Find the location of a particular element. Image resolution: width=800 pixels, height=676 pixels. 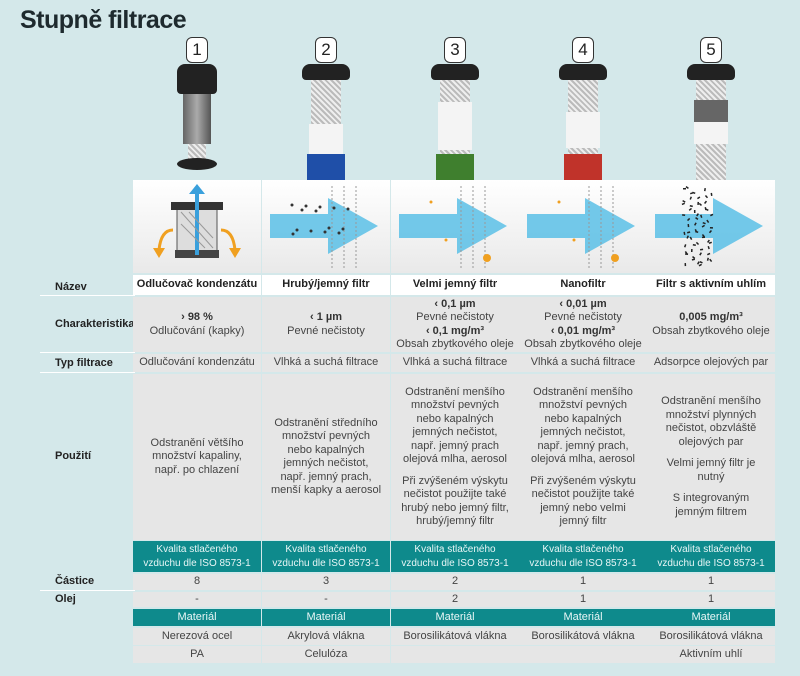

cell-olej: 1 is located at coordinates (583, 599).